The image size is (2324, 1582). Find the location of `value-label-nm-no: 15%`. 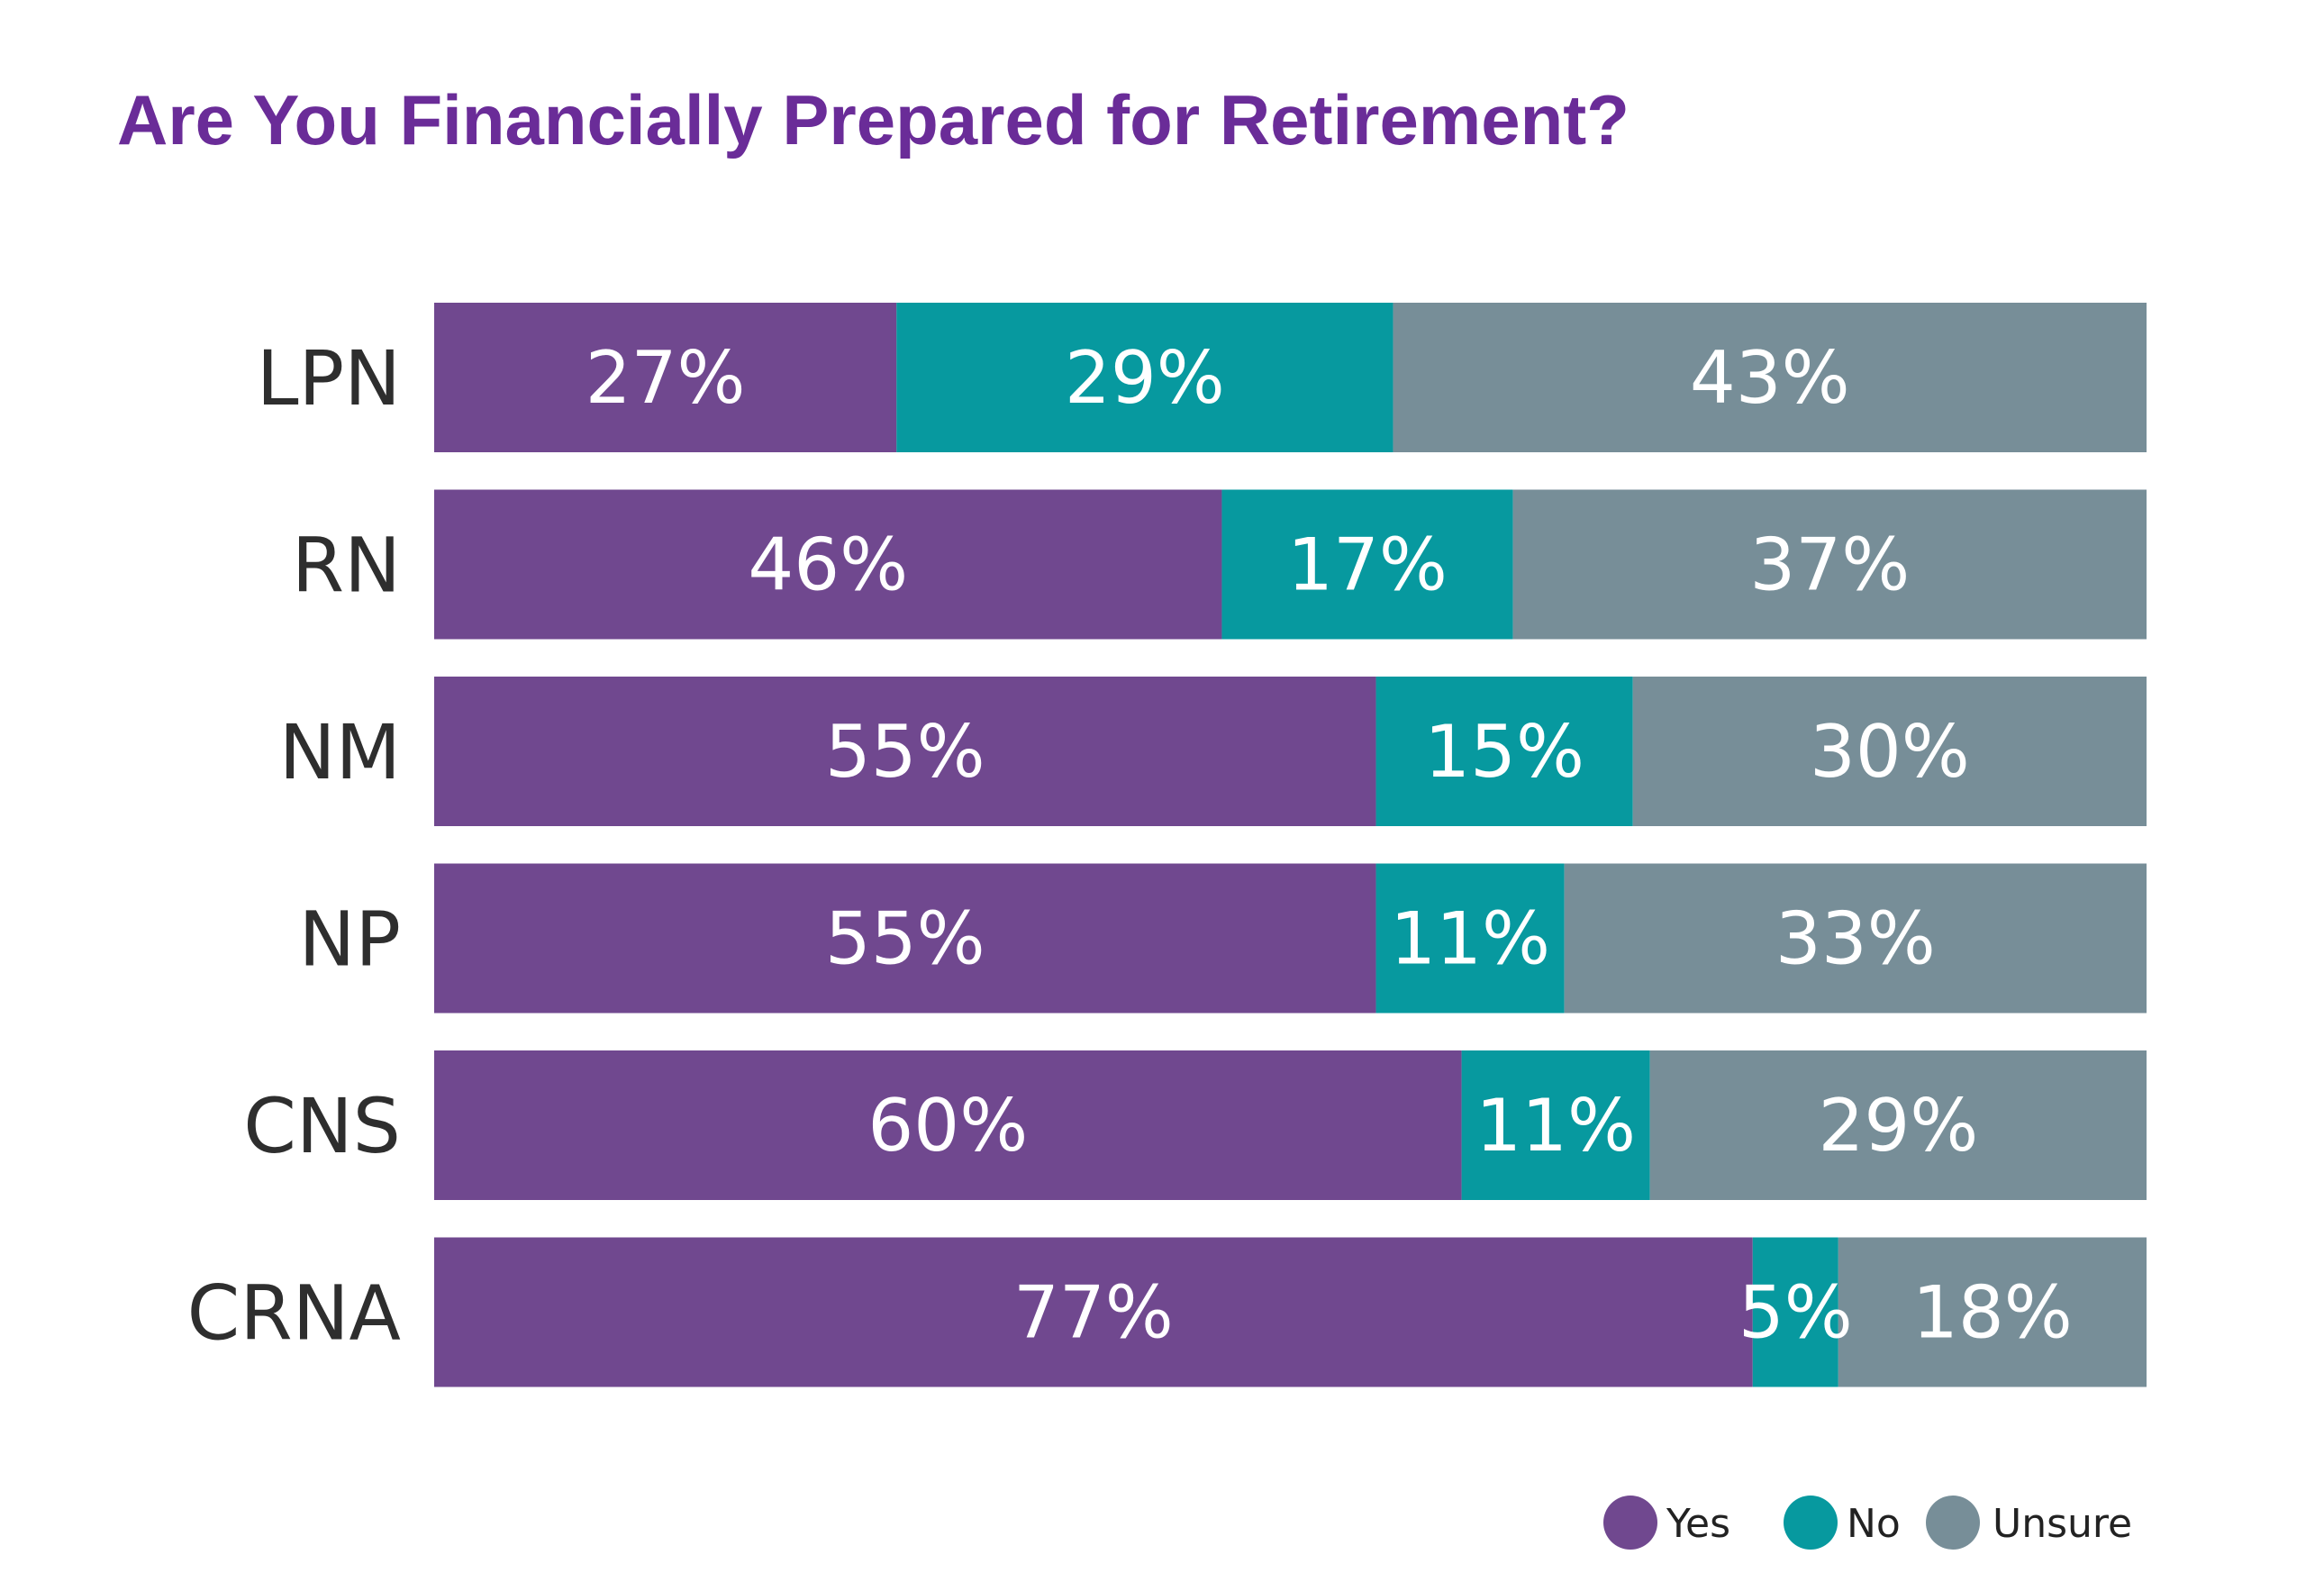

value-label-nm-no: 15% is located at coordinates (1504, 752).